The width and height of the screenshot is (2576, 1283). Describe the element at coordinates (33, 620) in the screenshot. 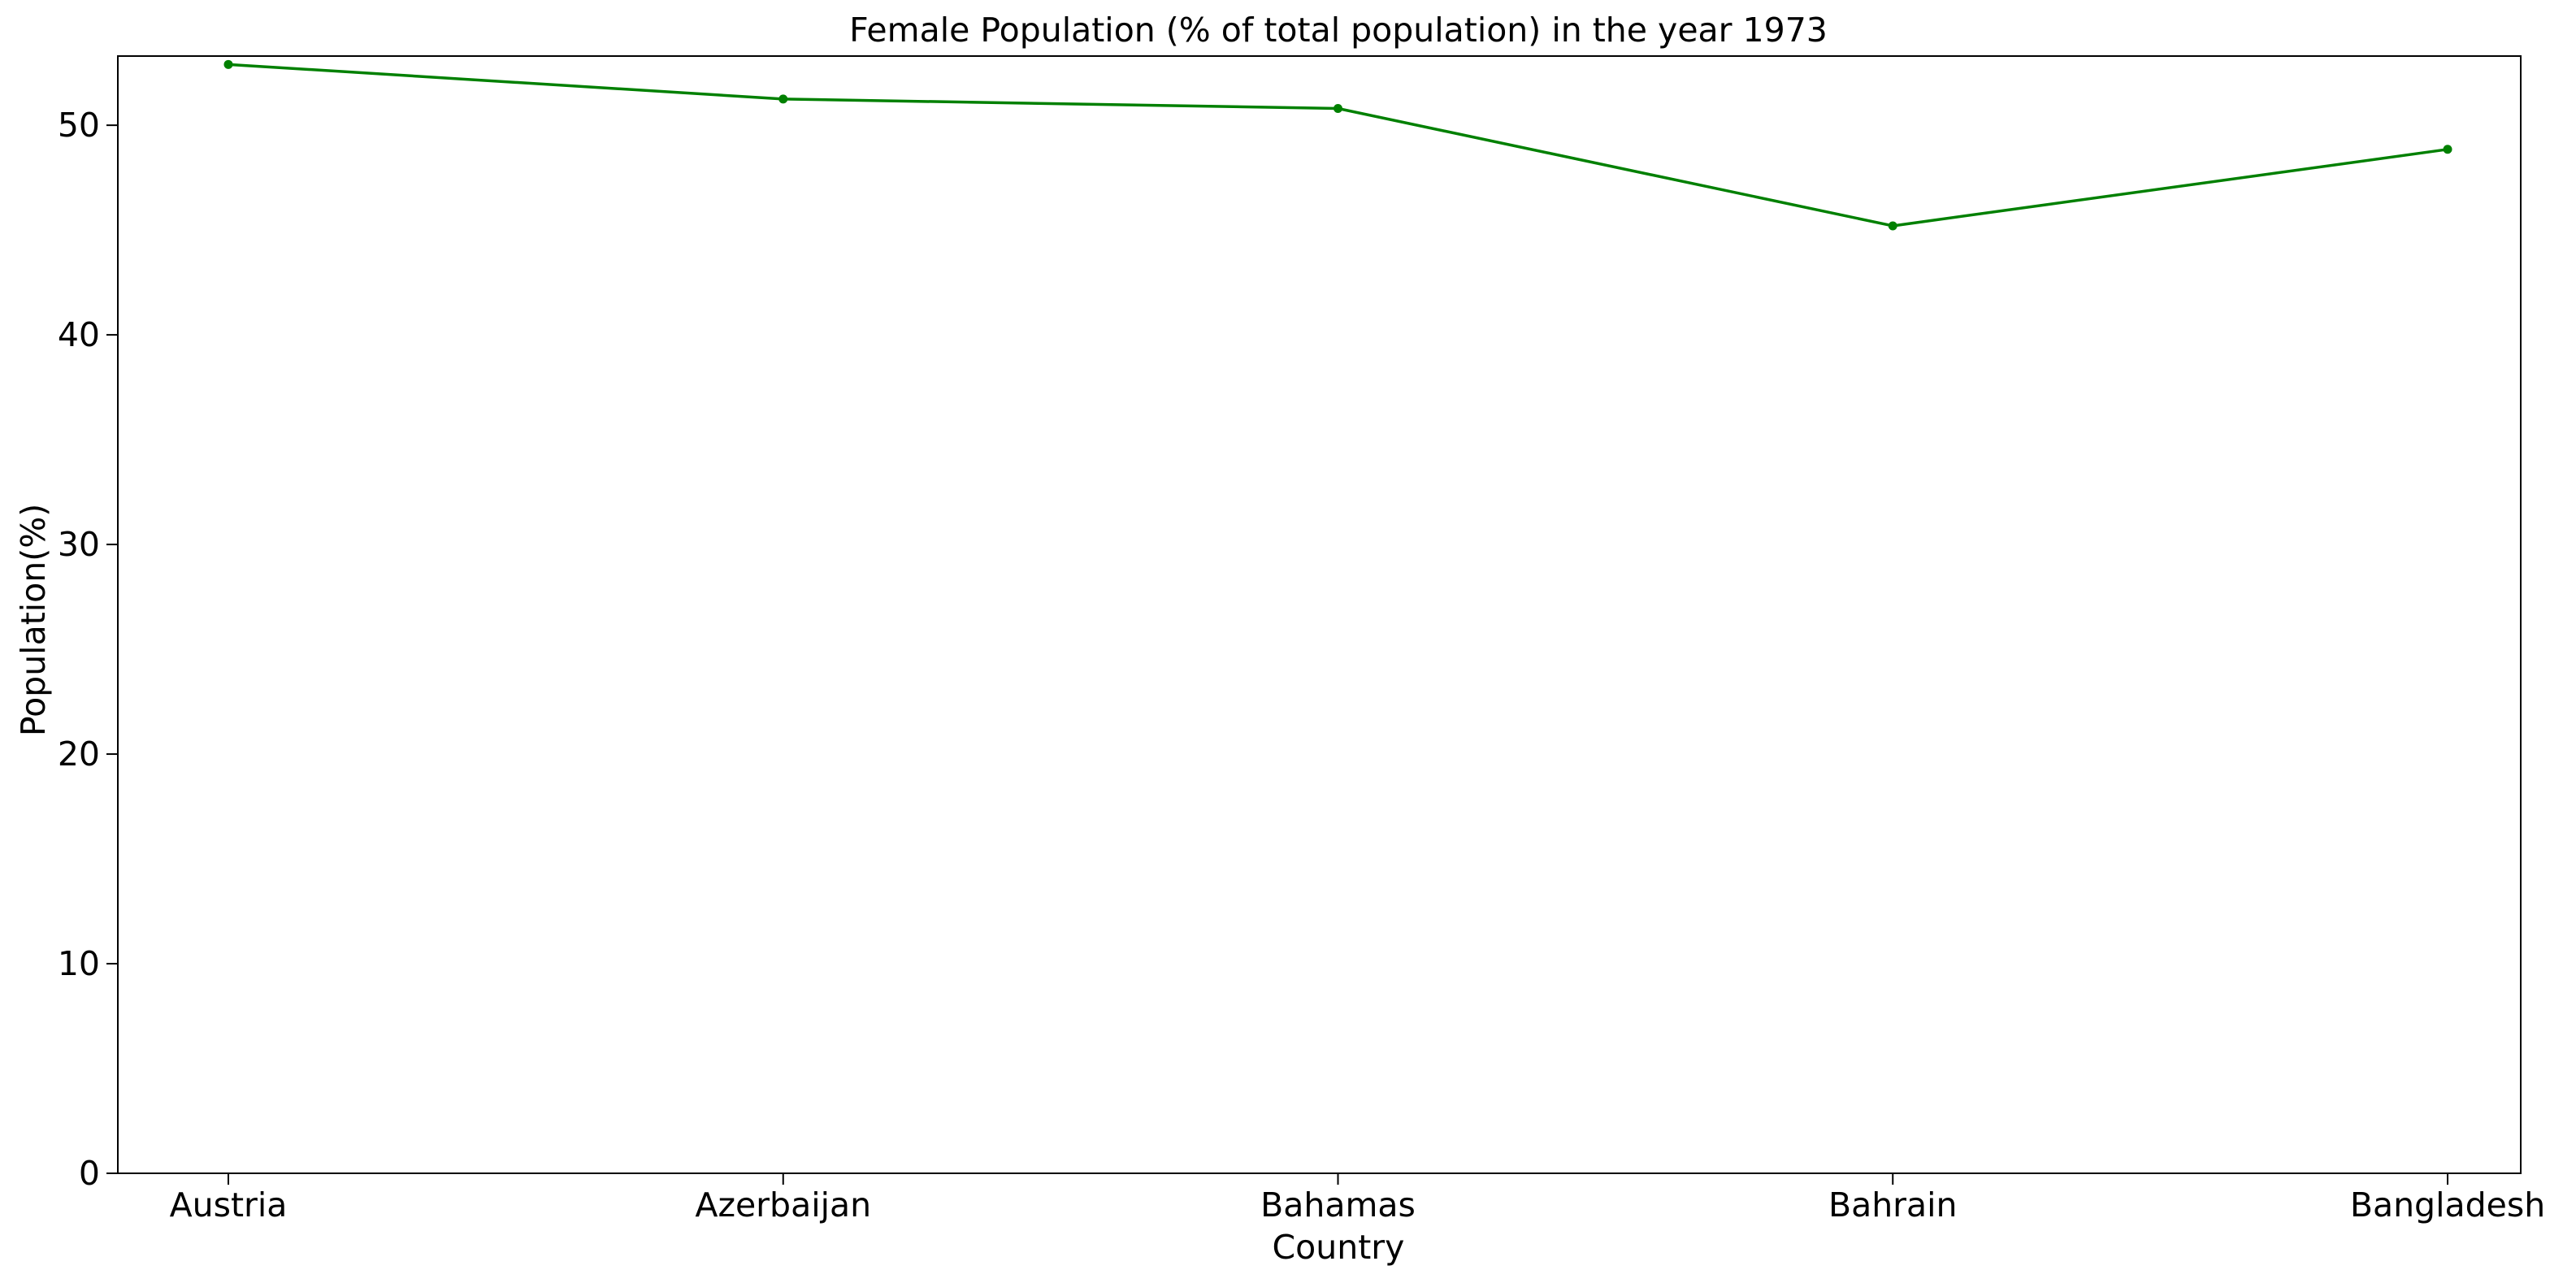

I see `y-axis-label: Population(%)` at that location.